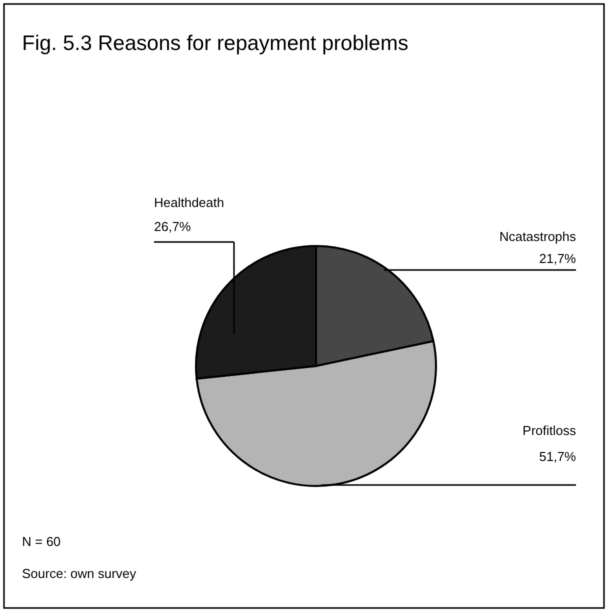 The image size is (612, 616). Describe the element at coordinates (41, 541) in the screenshot. I see `text: N = 60` at that location.